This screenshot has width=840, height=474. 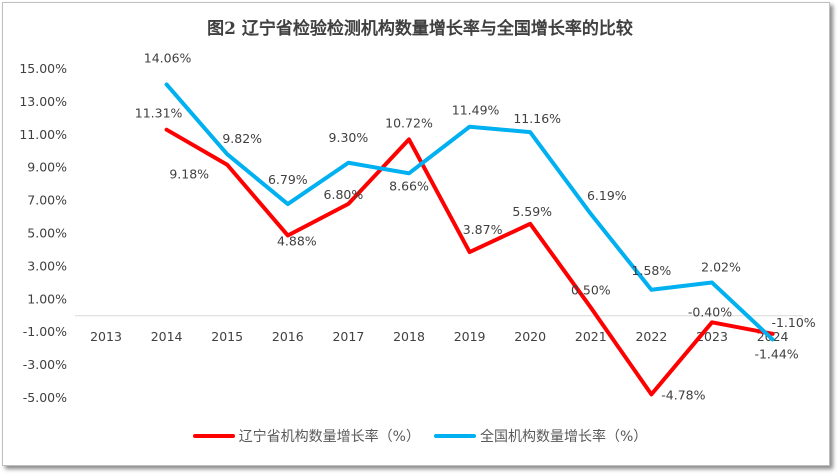 I want to click on y-tick-label: -3.00%, so click(x=45, y=364).